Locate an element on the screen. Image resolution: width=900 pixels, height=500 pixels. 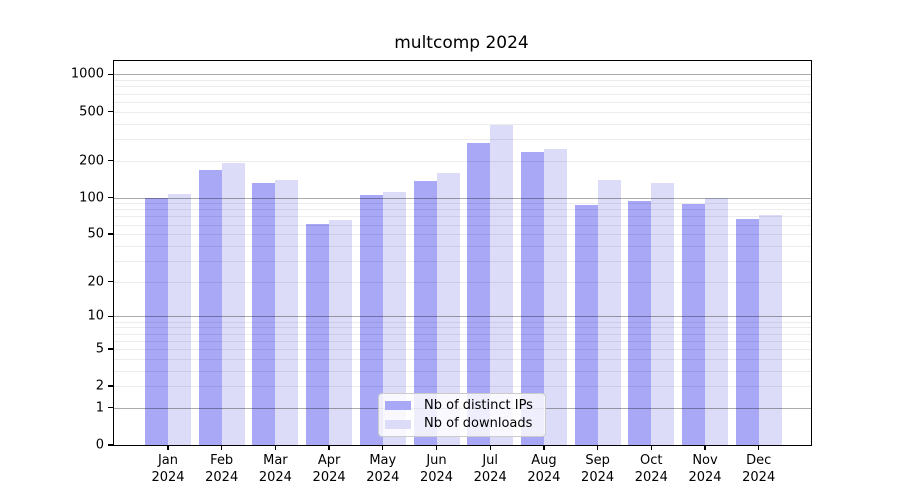
x-tick-month: May is located at coordinates (383, 460).